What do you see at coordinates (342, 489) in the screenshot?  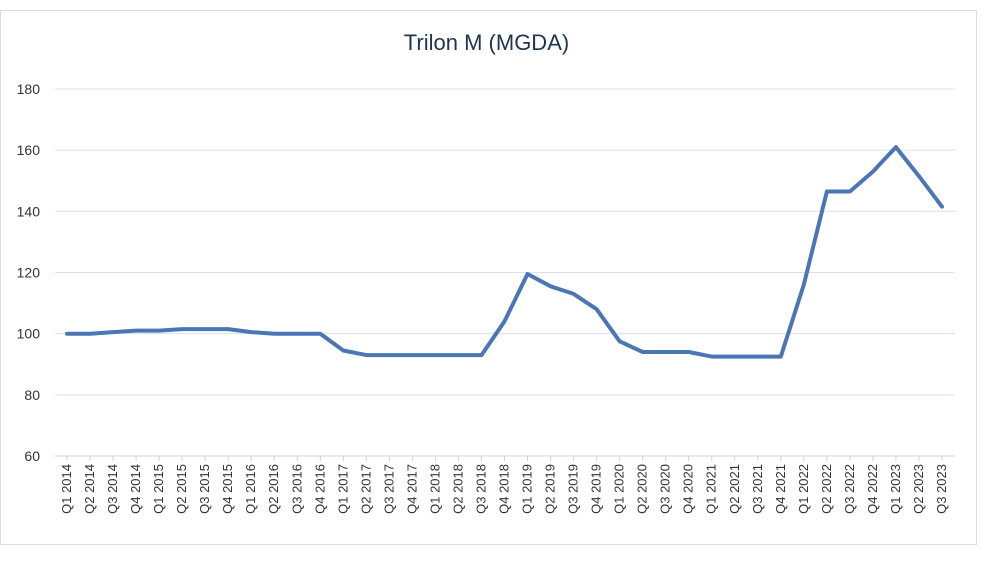 I see `x-tick-label: Q1 2017` at bounding box center [342, 489].